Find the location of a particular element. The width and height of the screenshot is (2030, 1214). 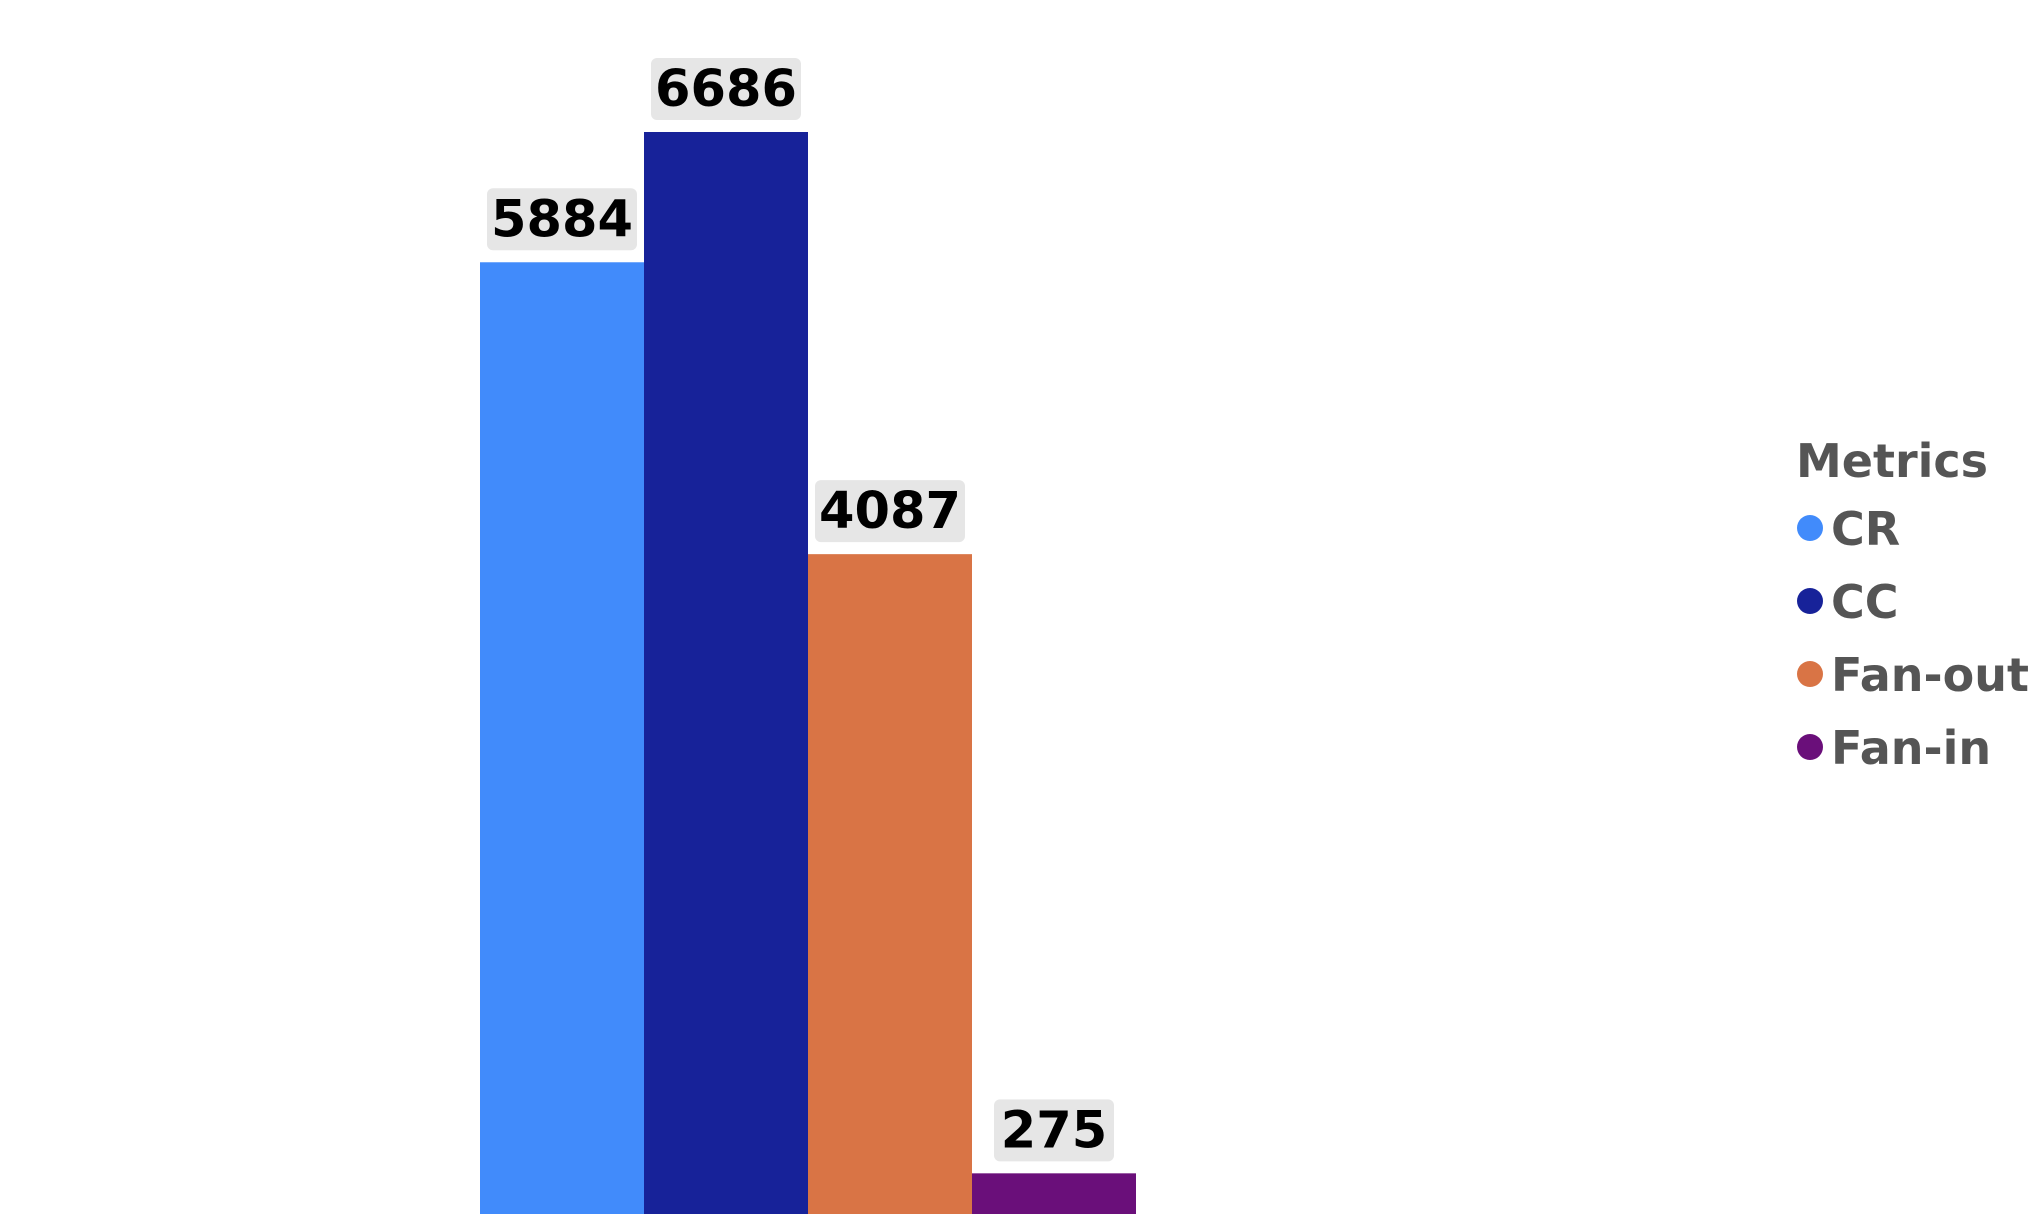

legend-marker-cr is located at coordinates (1810, 528).